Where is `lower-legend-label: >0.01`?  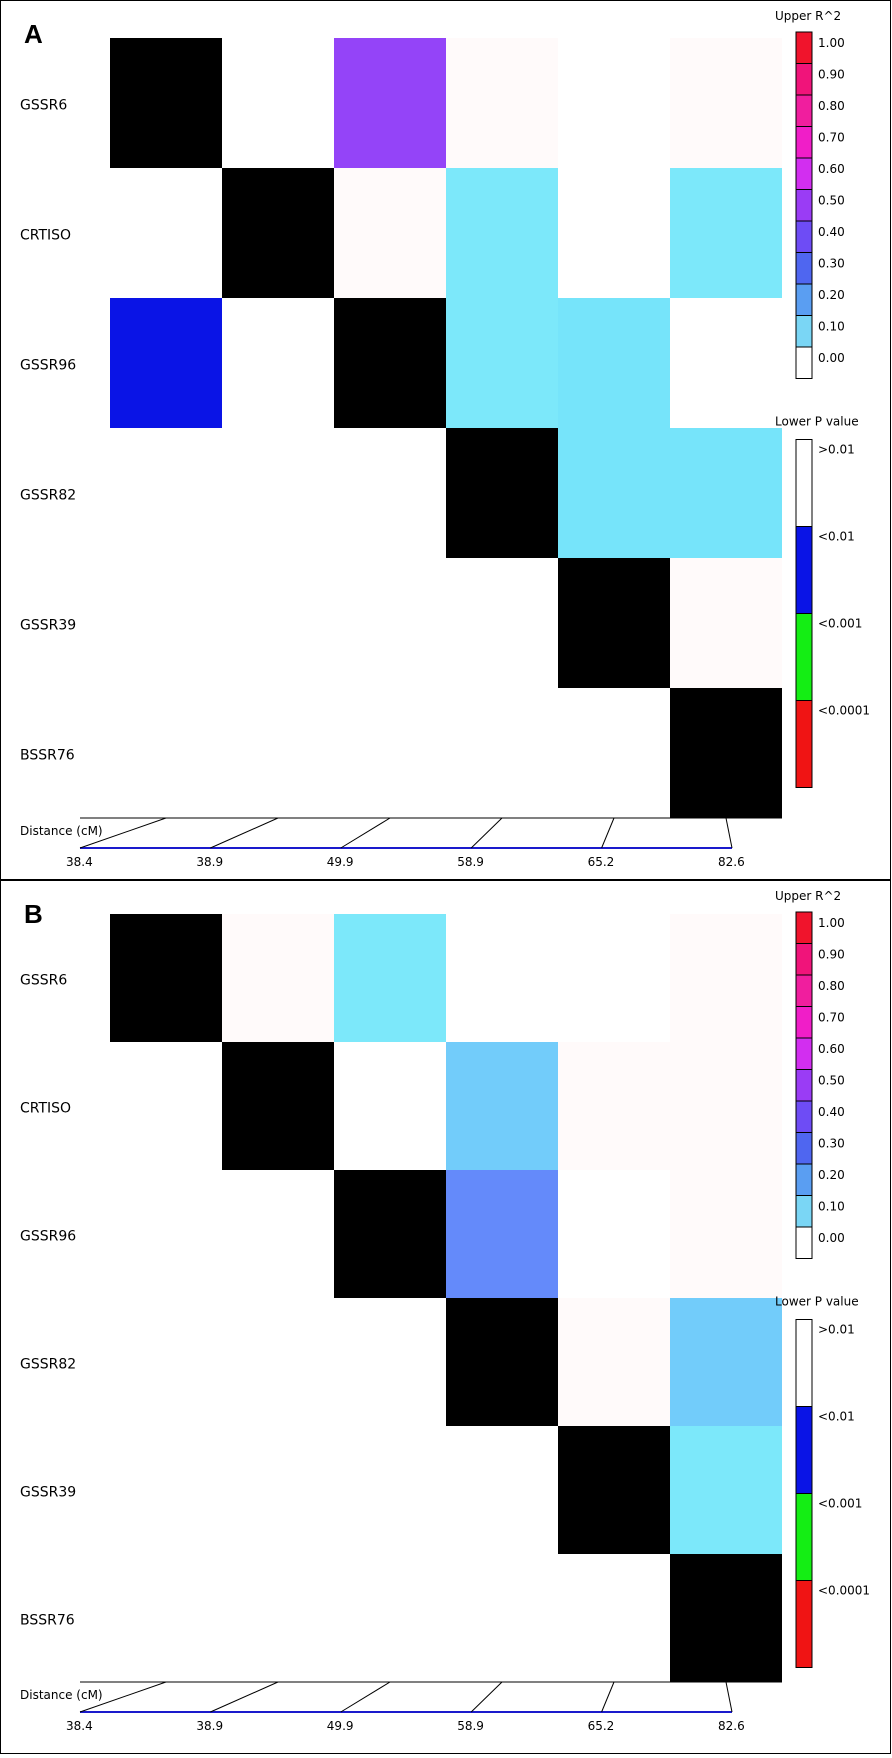 lower-legend-label: >0.01 is located at coordinates (836, 1330).